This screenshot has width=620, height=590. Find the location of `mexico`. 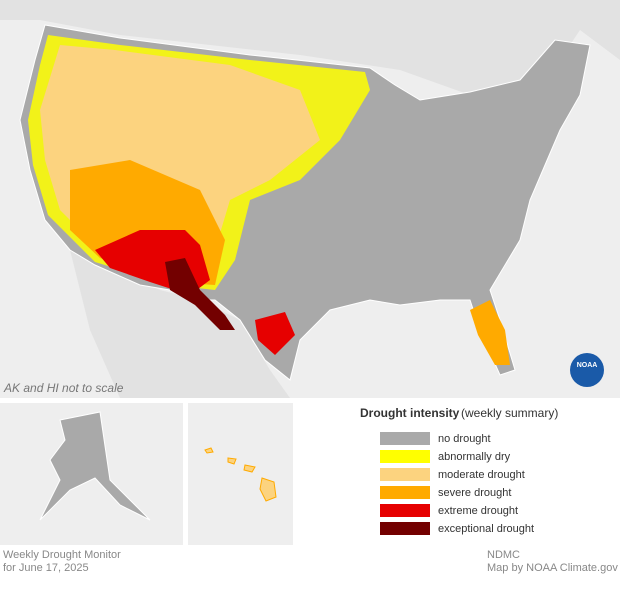

mexico is located at coordinates (180, 324).